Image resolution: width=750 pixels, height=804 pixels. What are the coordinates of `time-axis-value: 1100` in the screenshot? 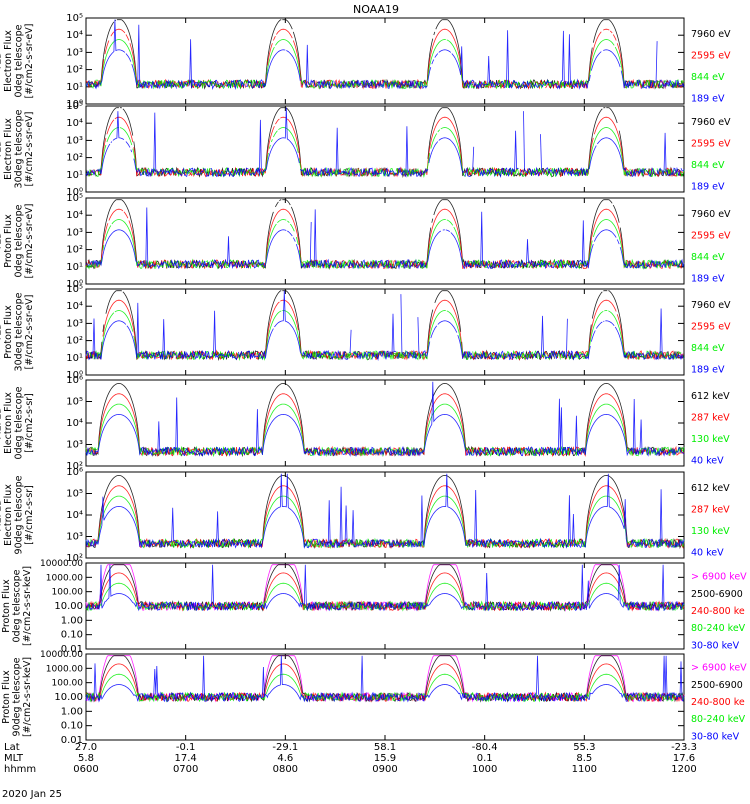 It's located at (584, 769).